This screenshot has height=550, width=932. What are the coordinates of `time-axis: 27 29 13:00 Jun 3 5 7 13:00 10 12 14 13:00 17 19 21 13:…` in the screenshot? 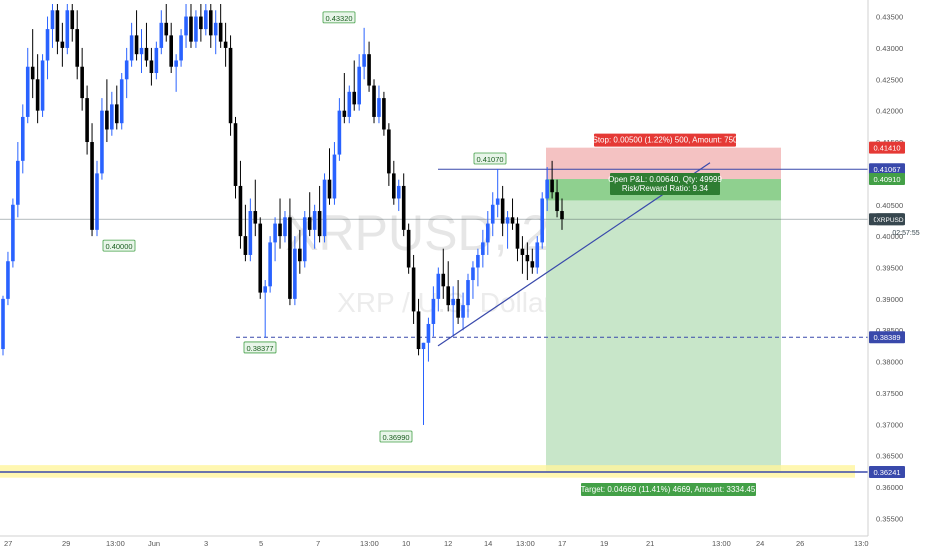 It's located at (434, 541).